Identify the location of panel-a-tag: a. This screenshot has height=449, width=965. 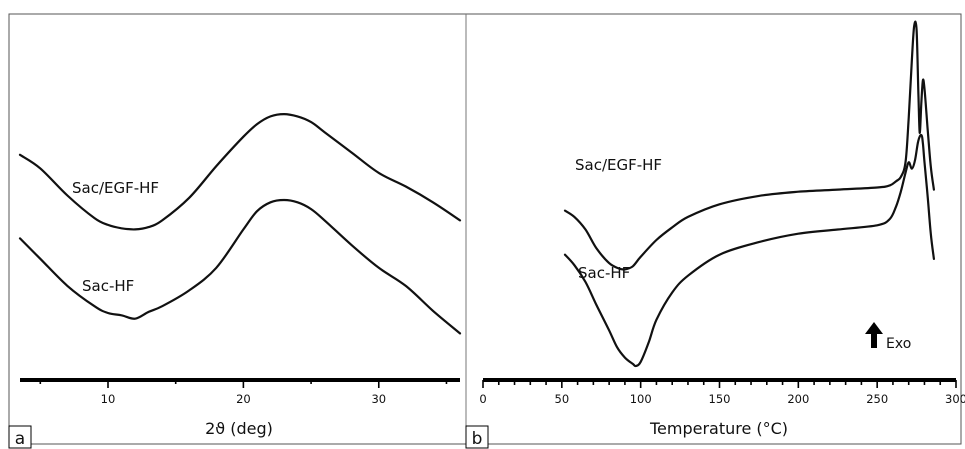
(20, 439).